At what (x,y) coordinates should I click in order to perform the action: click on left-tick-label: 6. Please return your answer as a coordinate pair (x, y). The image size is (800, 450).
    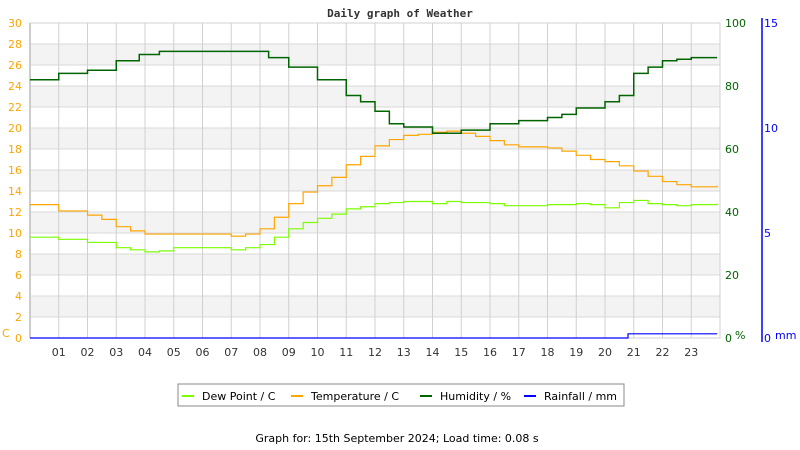
    Looking at the image, I should click on (18, 275).